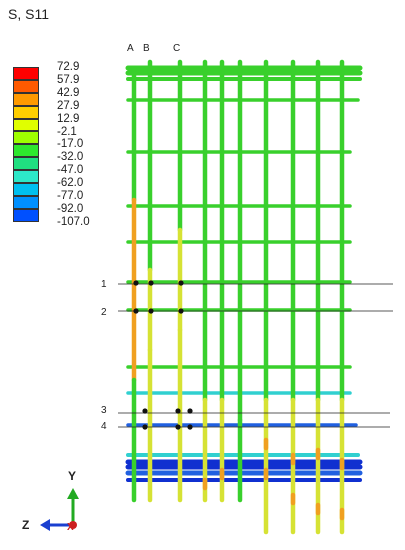 This screenshot has width=405, height=550. Describe the element at coordinates (163, 355) in the screenshot. I see `section-points` at that location.